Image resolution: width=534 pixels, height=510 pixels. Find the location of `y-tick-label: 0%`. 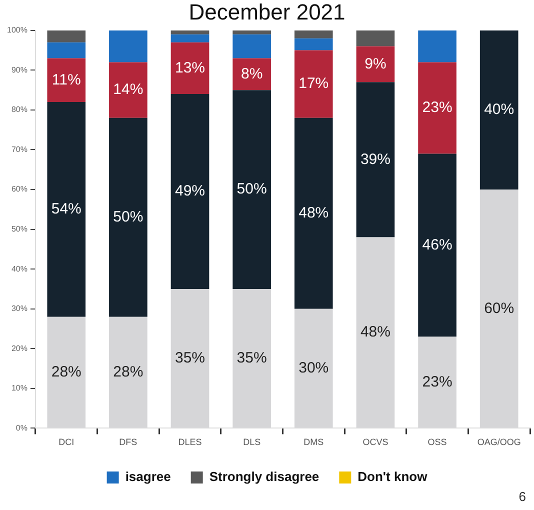

y-tick-label: 0% is located at coordinates (22, 427).